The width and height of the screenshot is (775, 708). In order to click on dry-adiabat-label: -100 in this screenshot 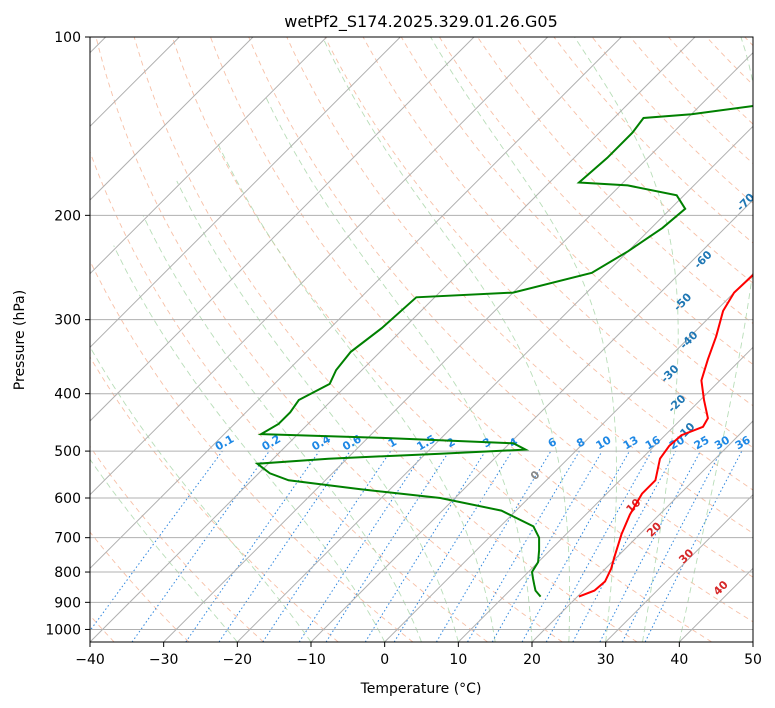, I will do `click(767, 63)`.